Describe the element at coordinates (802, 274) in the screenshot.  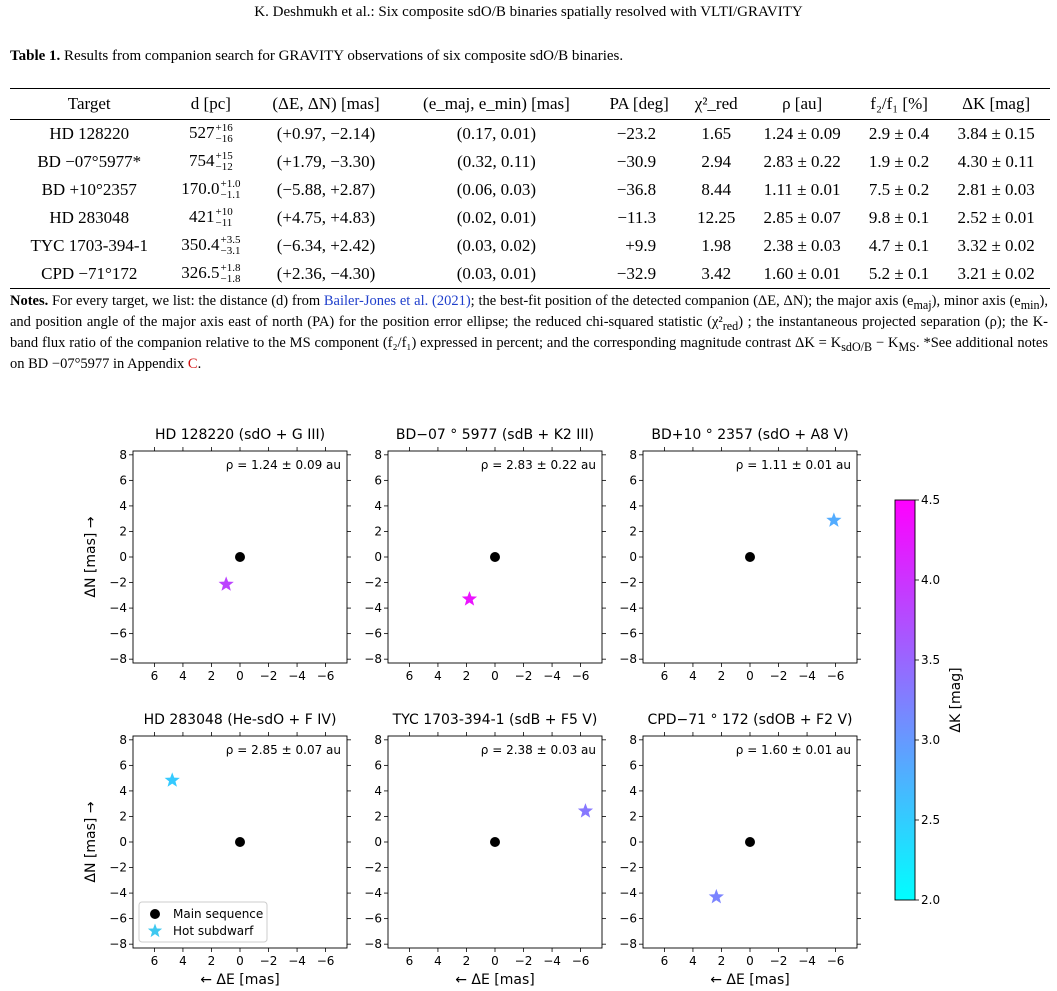
I see `cell-rho: 1.60 ± 0.01` at that location.